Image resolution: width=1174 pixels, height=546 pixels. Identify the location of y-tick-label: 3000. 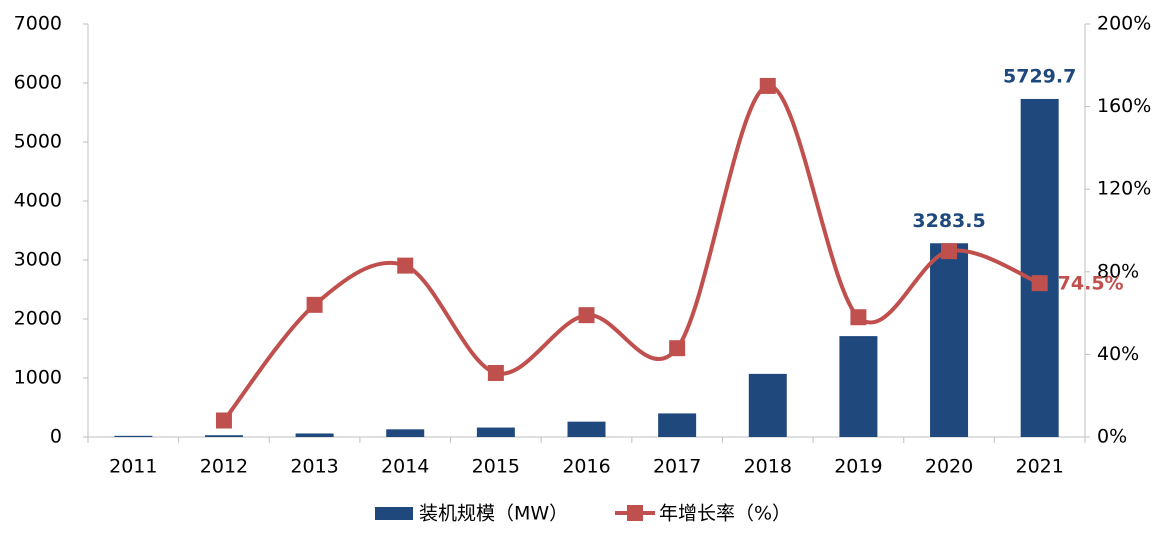
(38, 260).